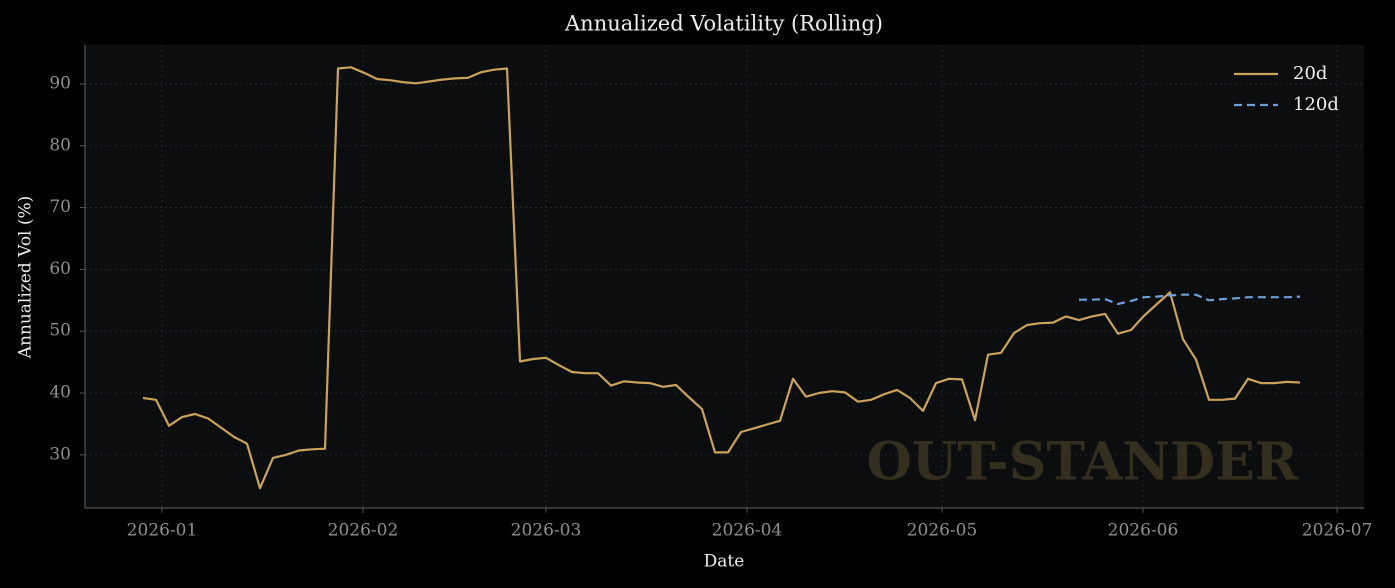 The image size is (1395, 588). What do you see at coordinates (26, 278) in the screenshot?
I see `y-axis-label: Annualized Vol (%)` at bounding box center [26, 278].